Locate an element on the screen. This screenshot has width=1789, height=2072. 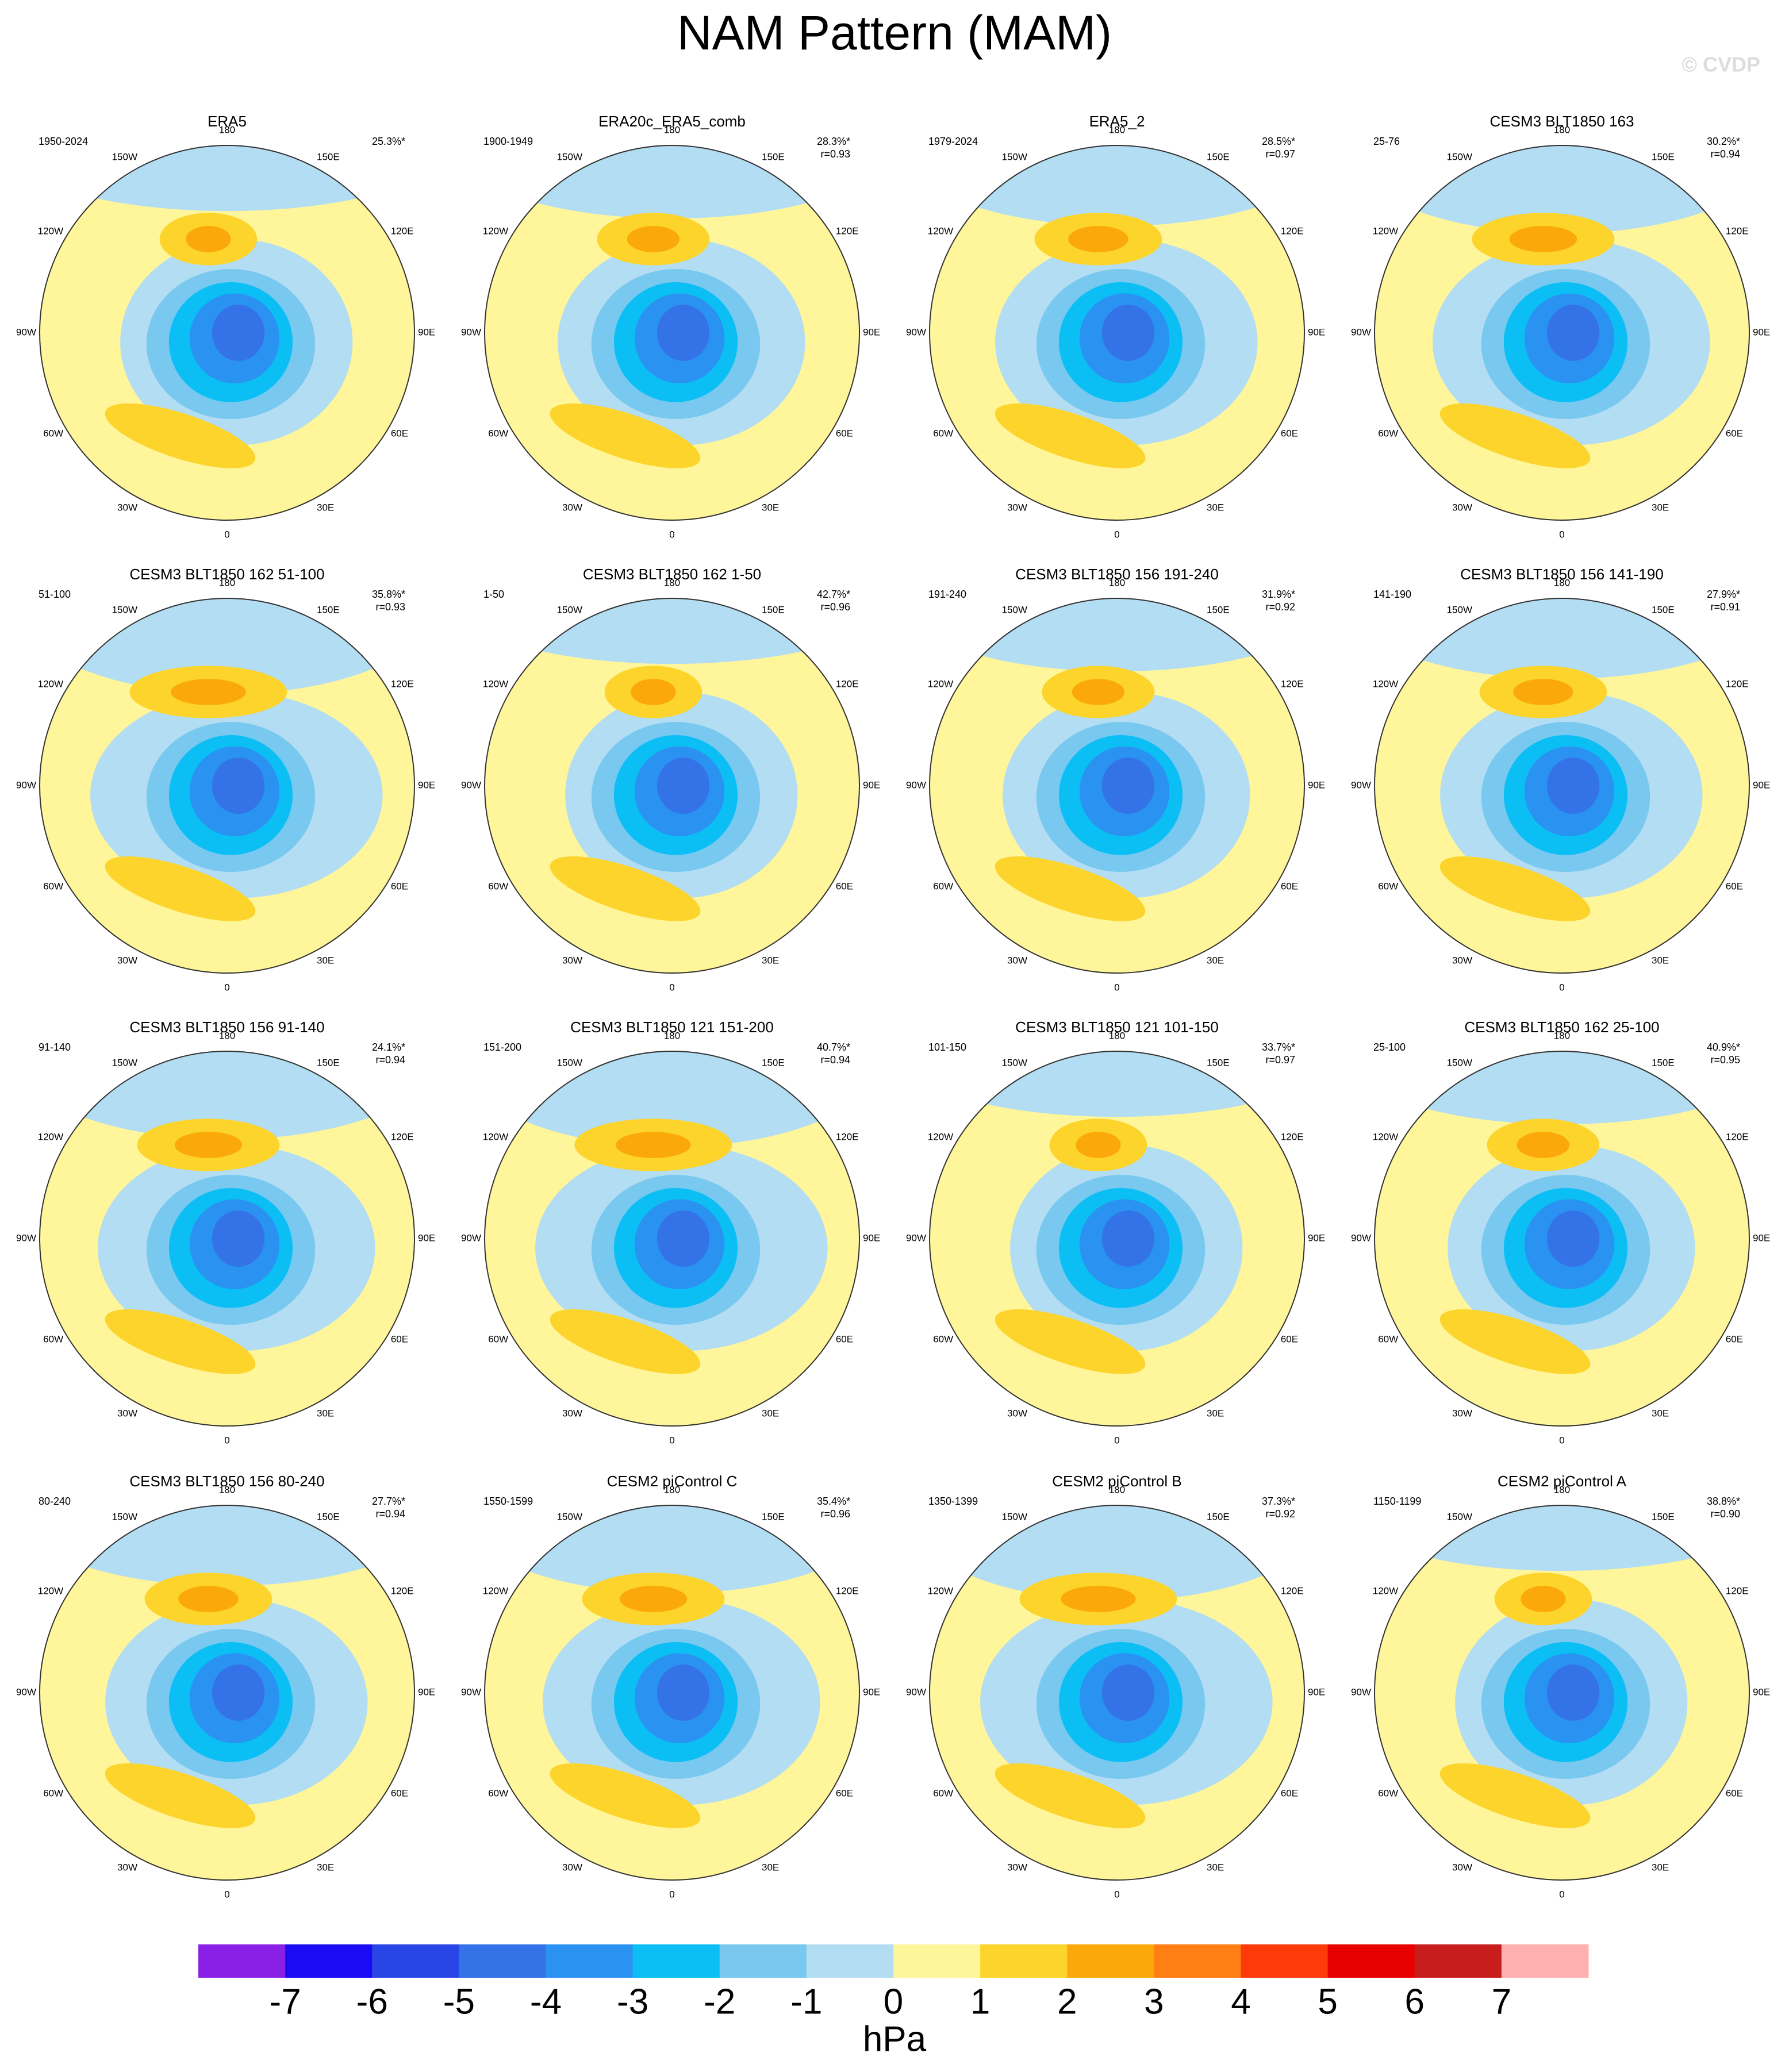
colorbar-label: -3 is located at coordinates (632, 2001).